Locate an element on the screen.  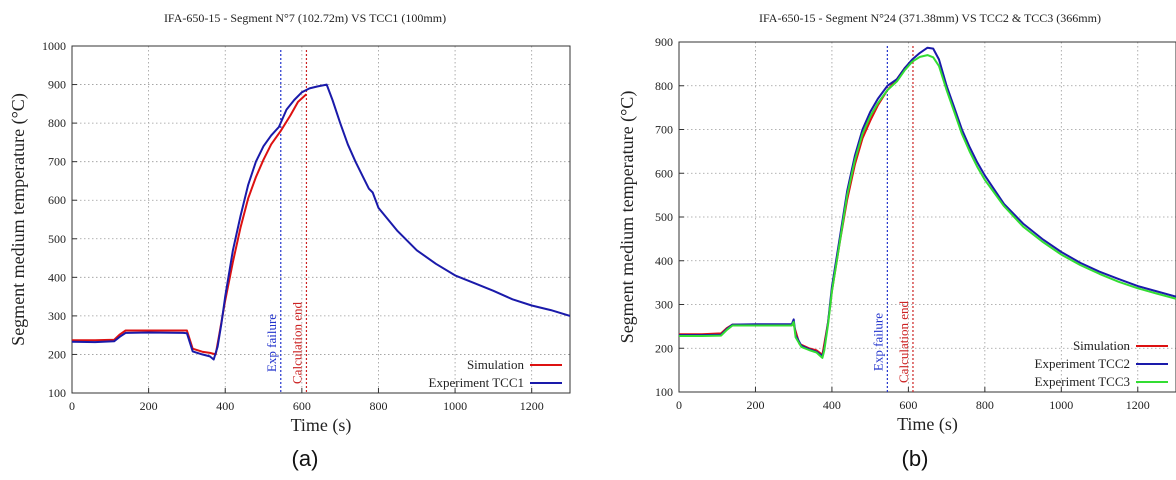
panel-label: (a) is located at coordinates (305, 458).